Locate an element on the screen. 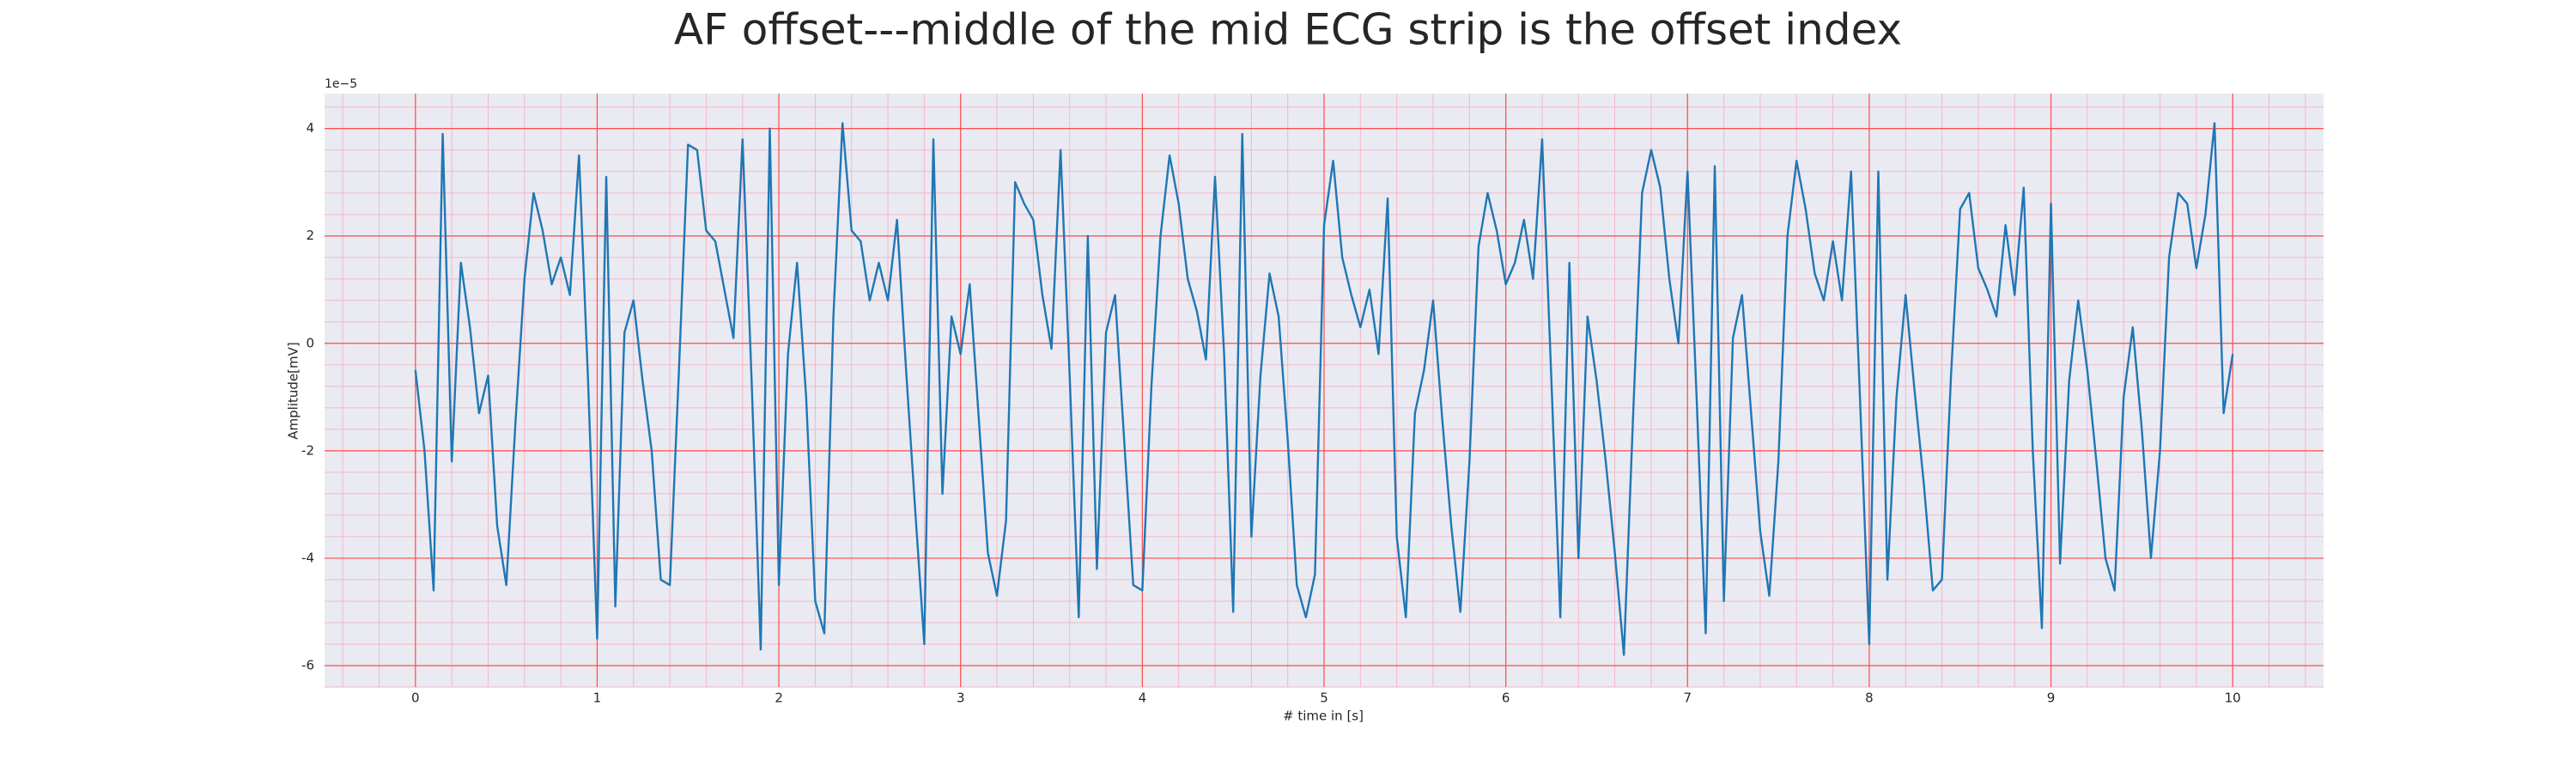  y-tick-label: -4 is located at coordinates (307, 557).